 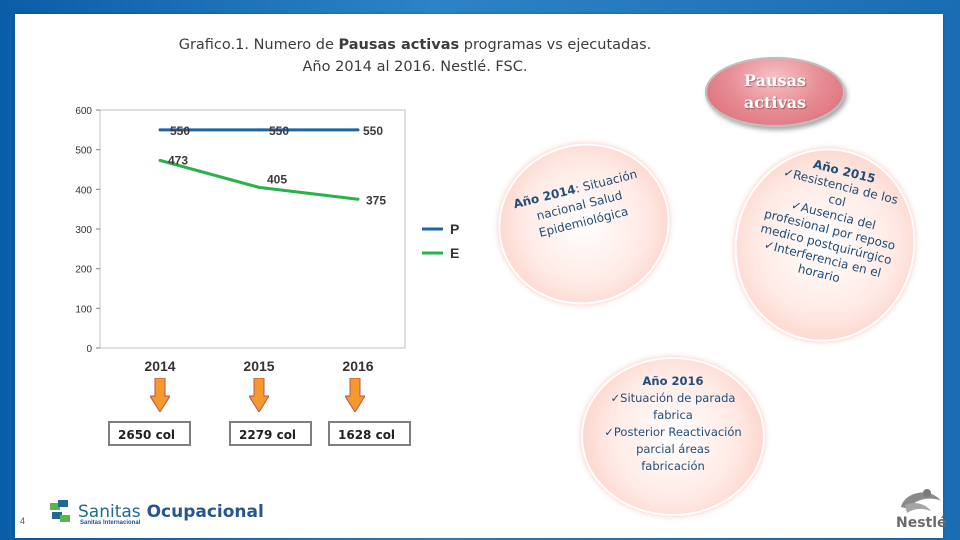 What do you see at coordinates (60, 511) in the screenshot?
I see `sanitas-logo-icon` at bounding box center [60, 511].